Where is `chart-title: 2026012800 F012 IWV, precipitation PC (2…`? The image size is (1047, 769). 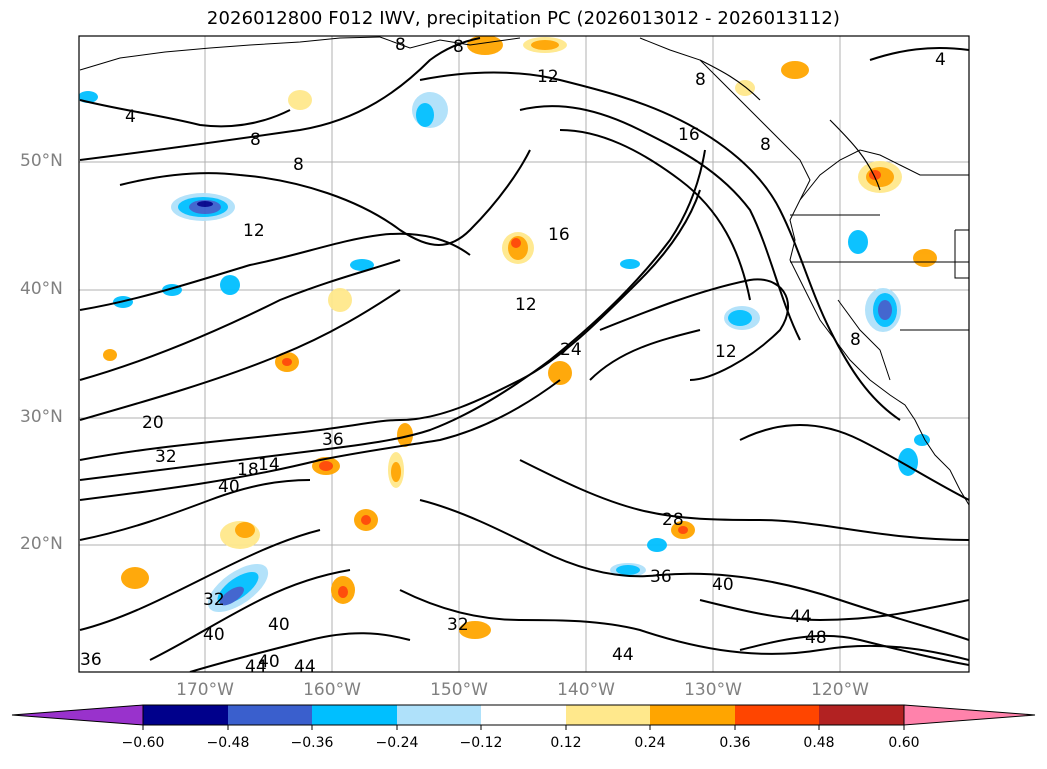
chart-title: 2026012800 F012 IWV, precipitation PC (2… is located at coordinates (523, 18).